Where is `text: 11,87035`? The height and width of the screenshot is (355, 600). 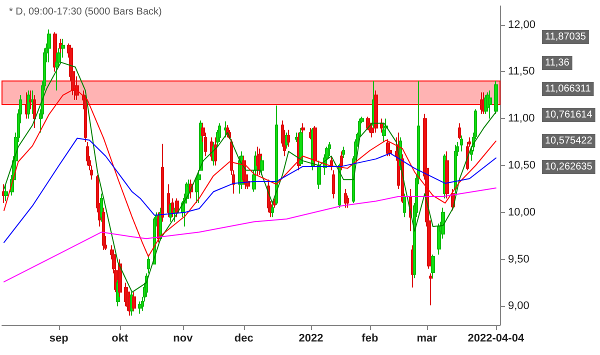 text: 11,87035 is located at coordinates (565, 37).